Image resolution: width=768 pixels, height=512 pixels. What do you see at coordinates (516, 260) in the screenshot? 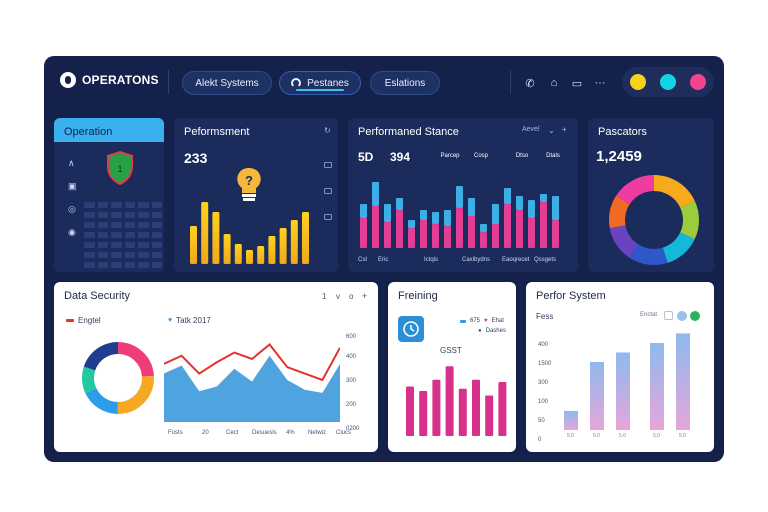
I see `x-tick-label: Eaoqrecet` at bounding box center [516, 260].